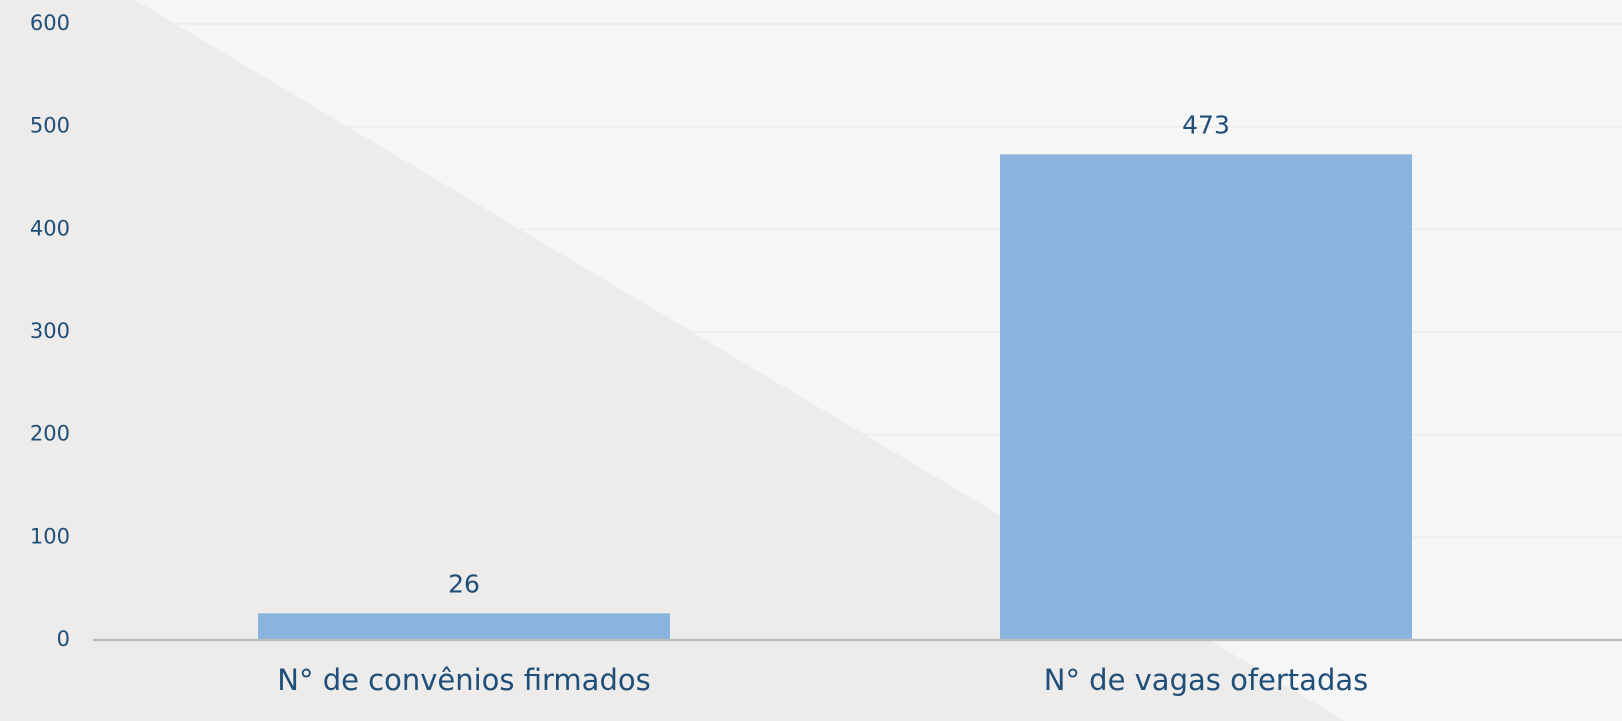  Describe the element at coordinates (50, 228) in the screenshot. I see `y-tick-label: 400` at that location.